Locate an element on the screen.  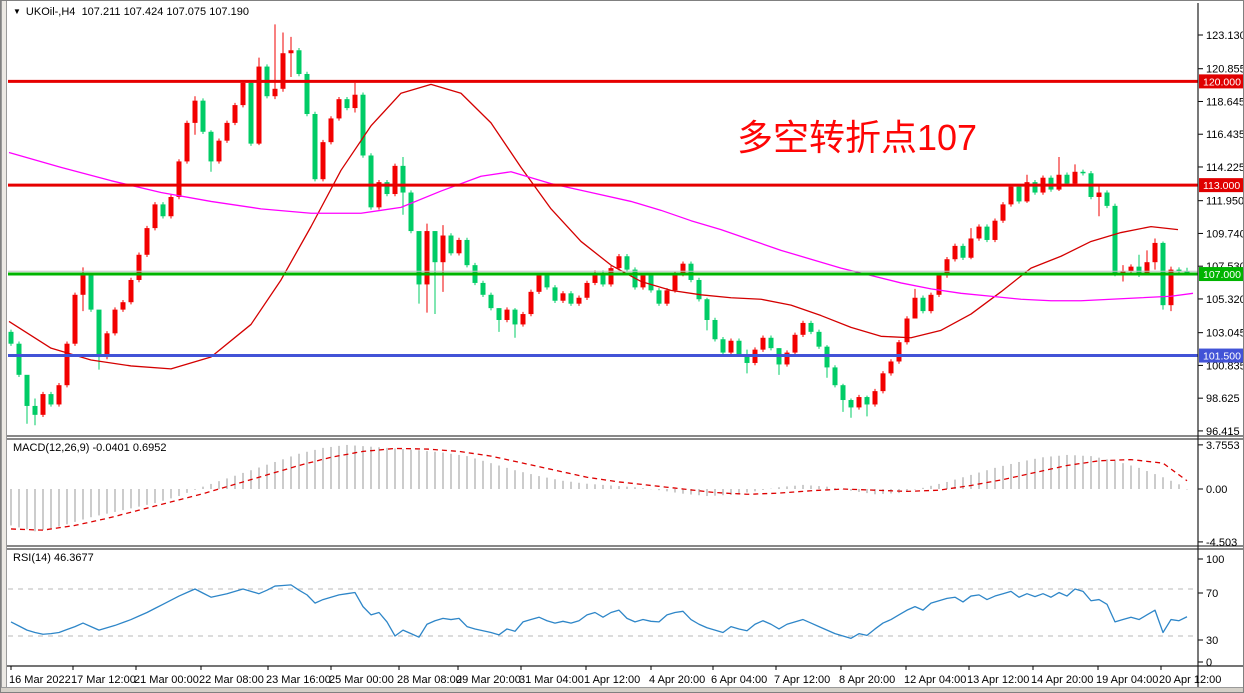
rsi-name: RSI(14) is located at coordinates (32, 558).